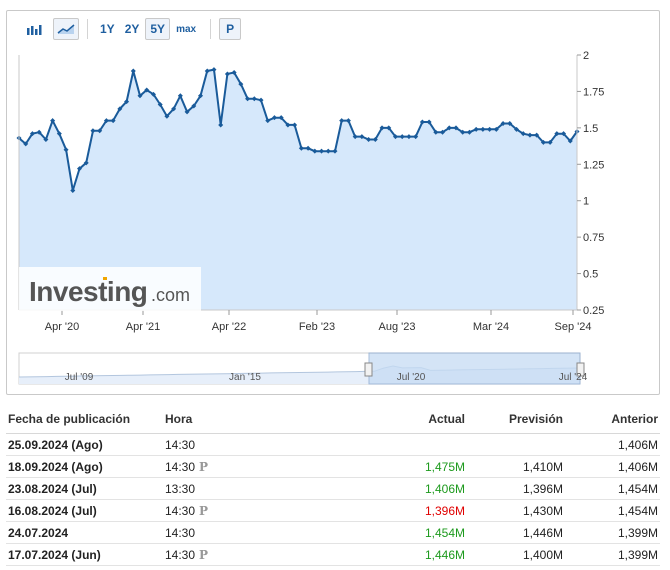 Image resolution: width=670 pixels, height=570 pixels. Describe the element at coordinates (517, 419) in the screenshot. I see `header-forecast: Previsión` at that location.